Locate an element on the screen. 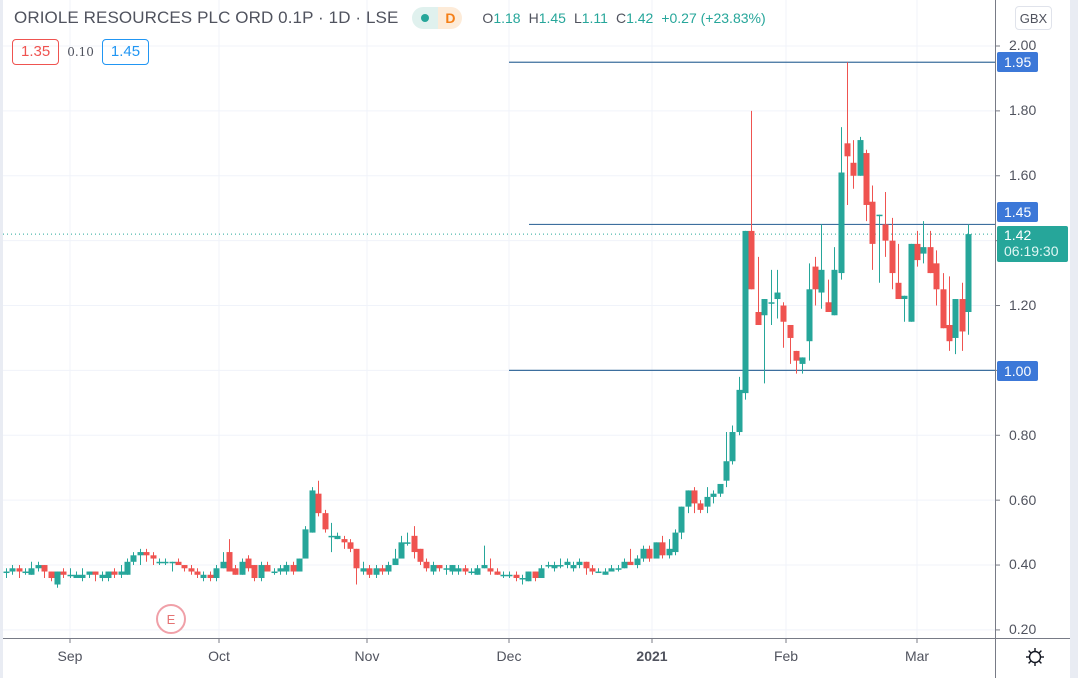  y-tick-2.00: 2.00 is located at coordinates (1023, 45).